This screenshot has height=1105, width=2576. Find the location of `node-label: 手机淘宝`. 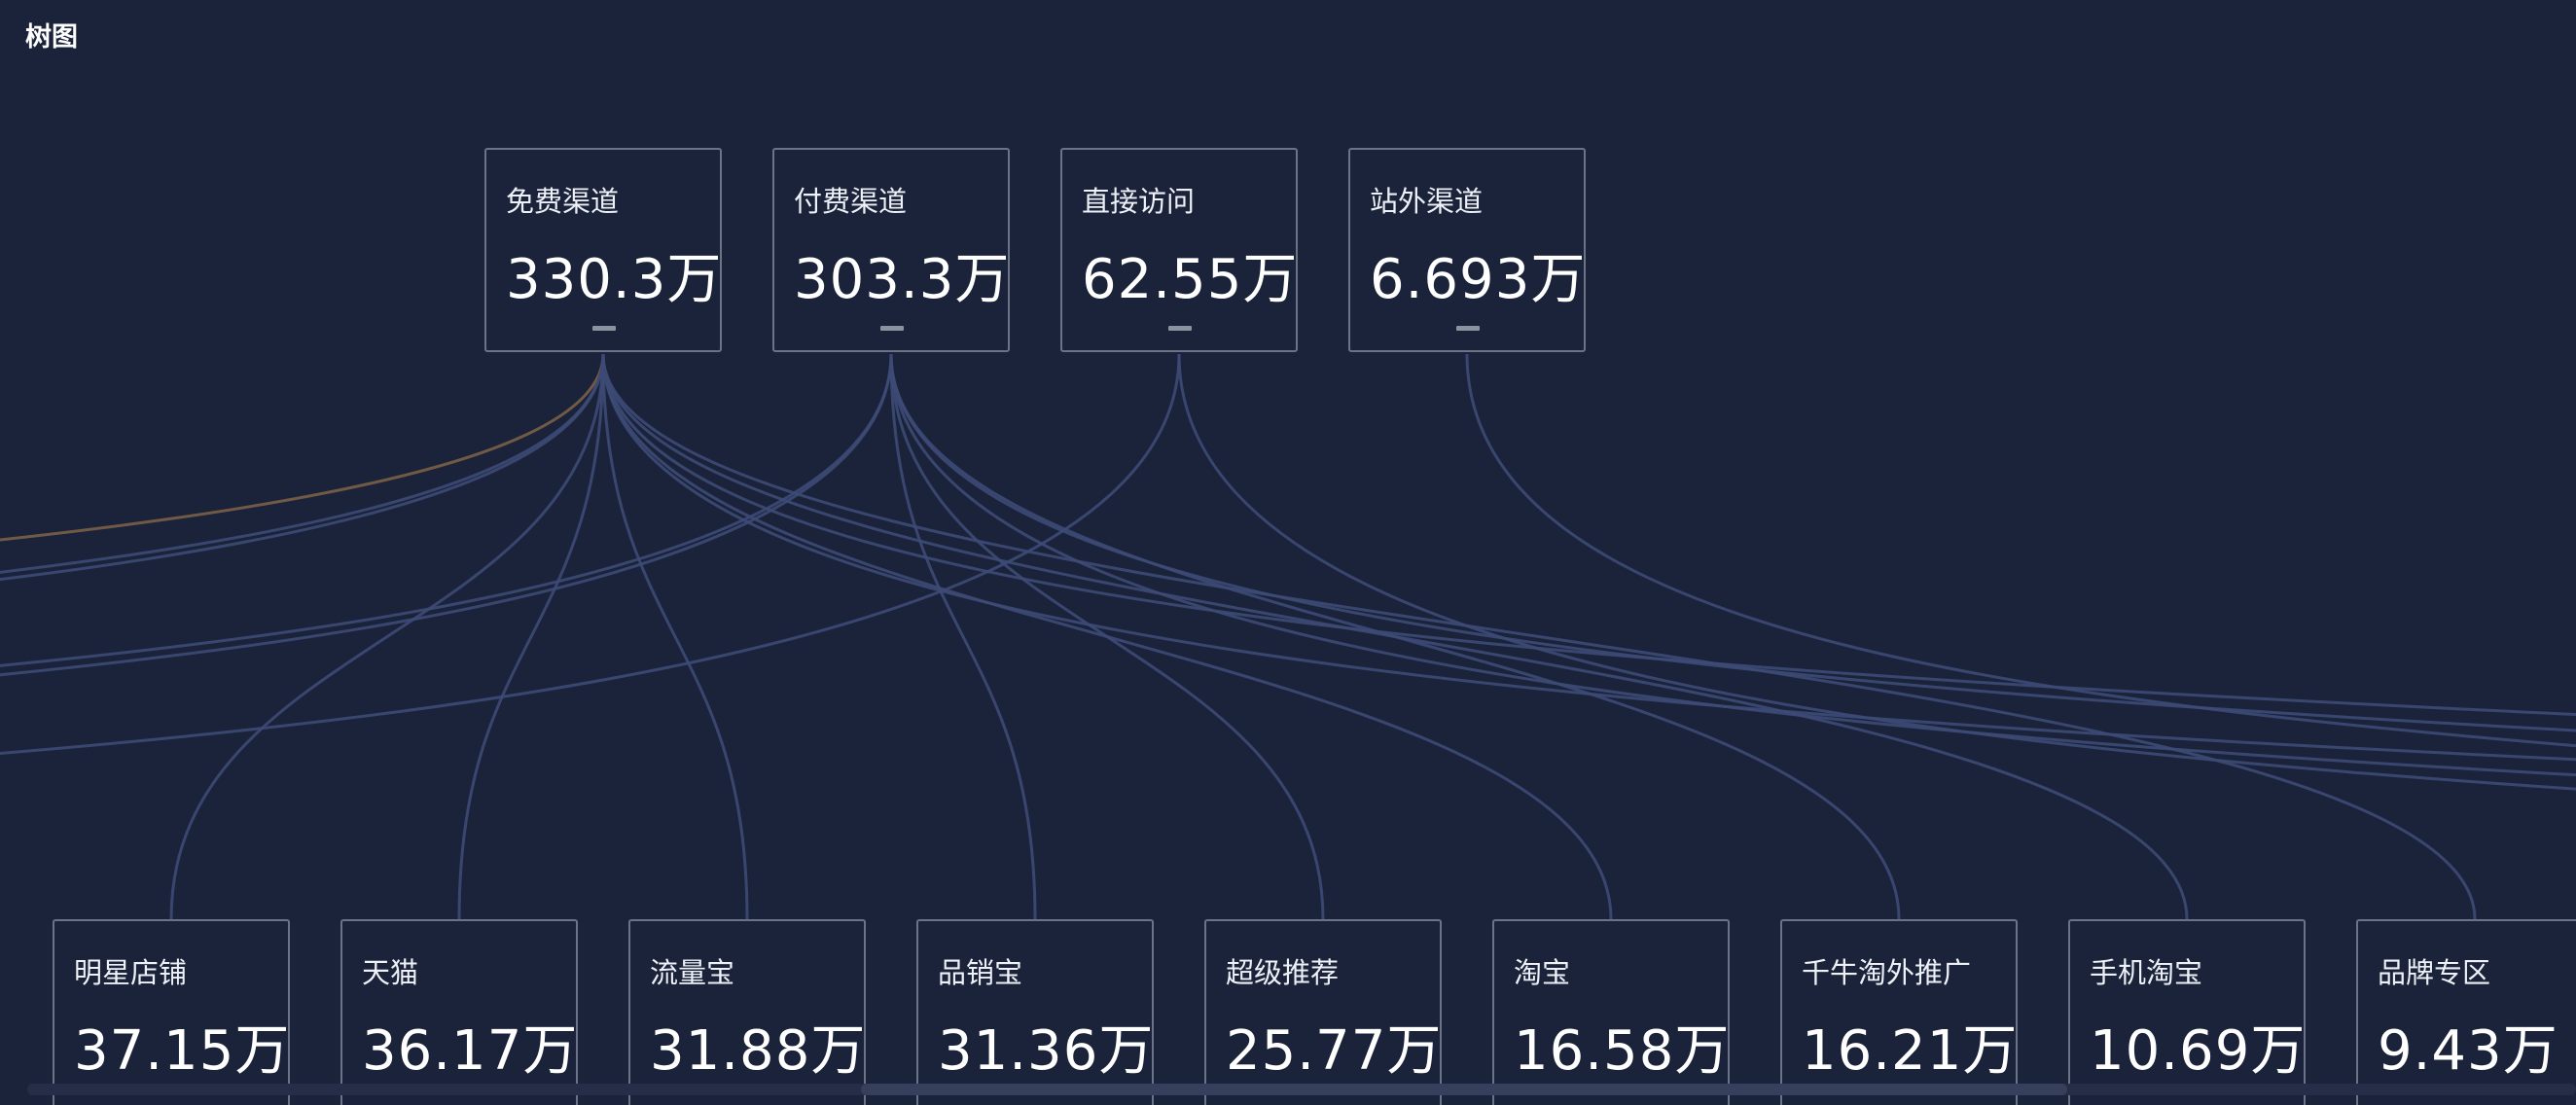

node-label: 手机淘宝 is located at coordinates (2146, 972).